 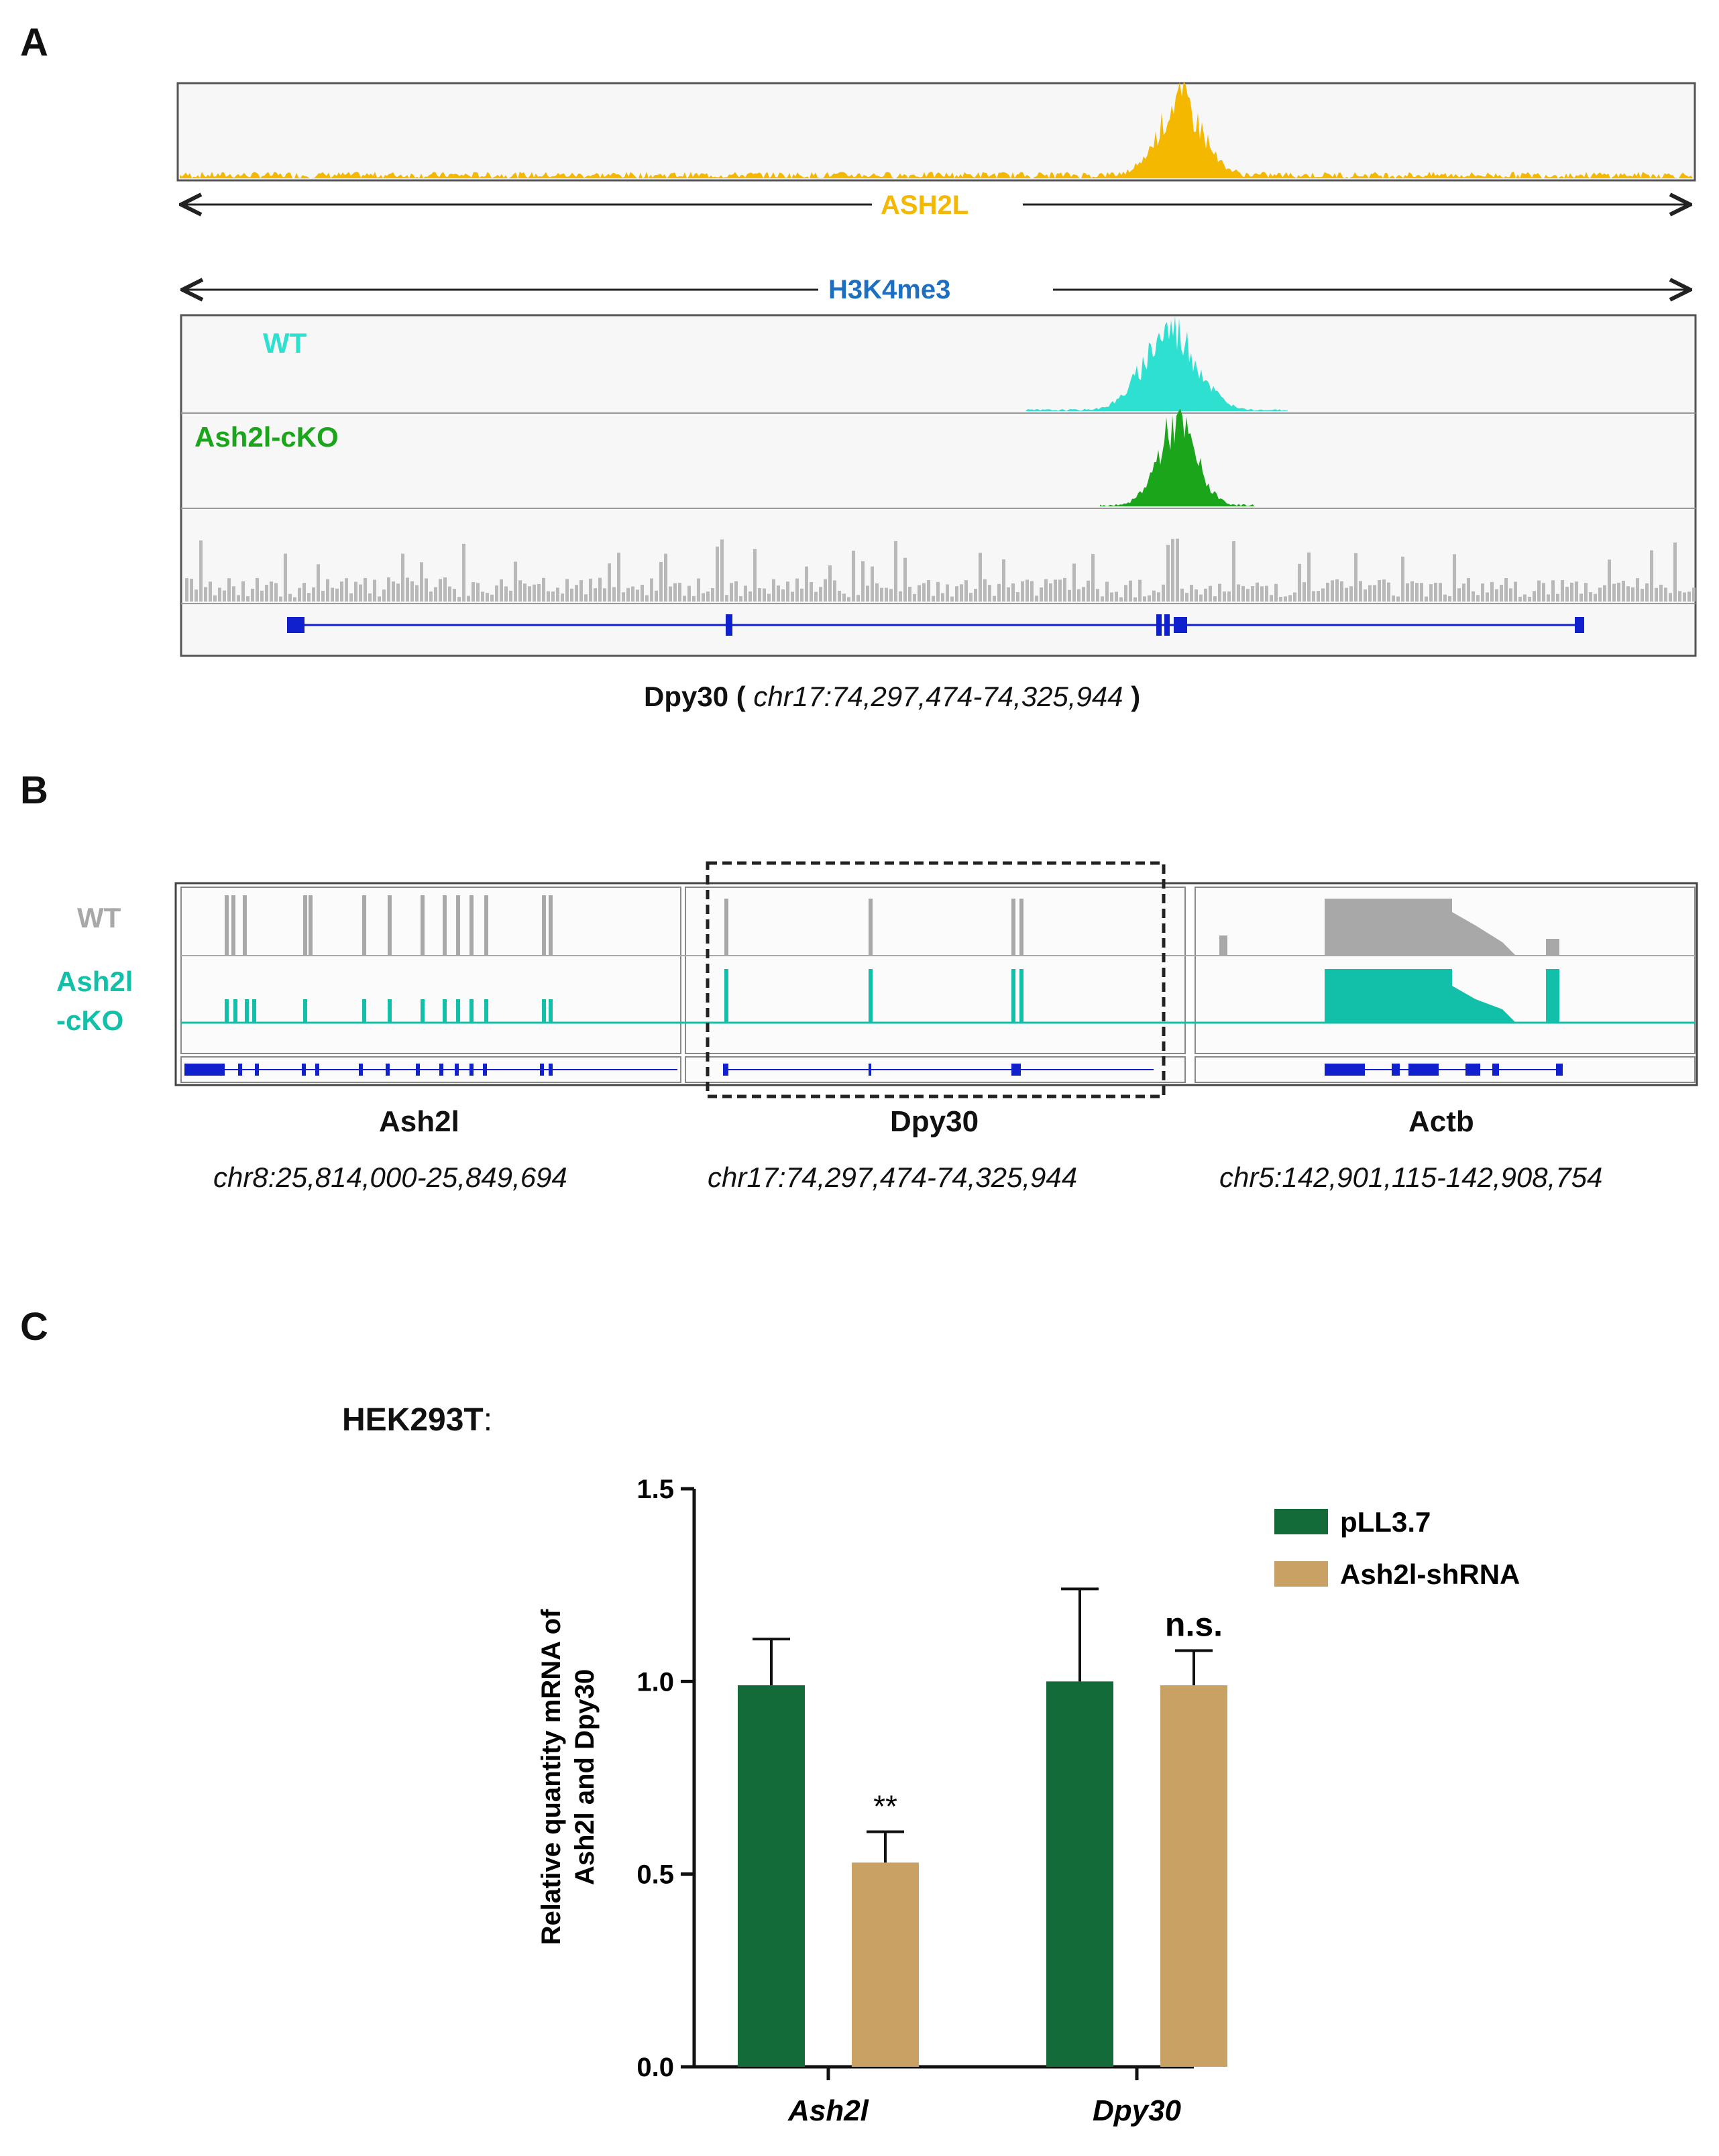 I want to click on y-tick-label: 1.0, so click(x=655, y=1682).